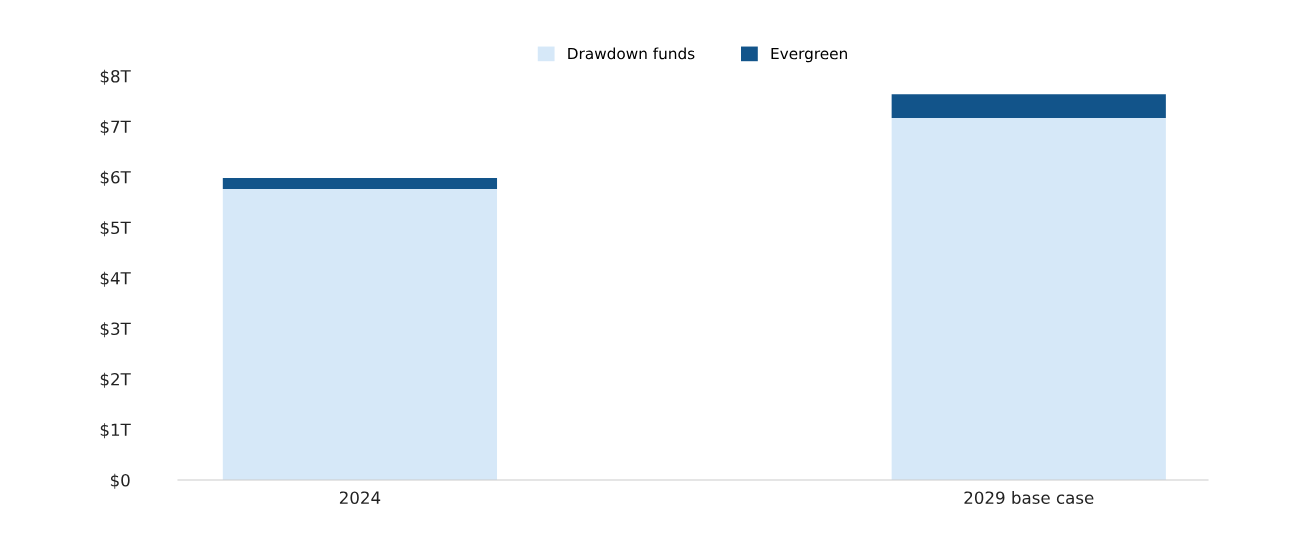  I want to click on legend-label: Evergreen, so click(809, 55).